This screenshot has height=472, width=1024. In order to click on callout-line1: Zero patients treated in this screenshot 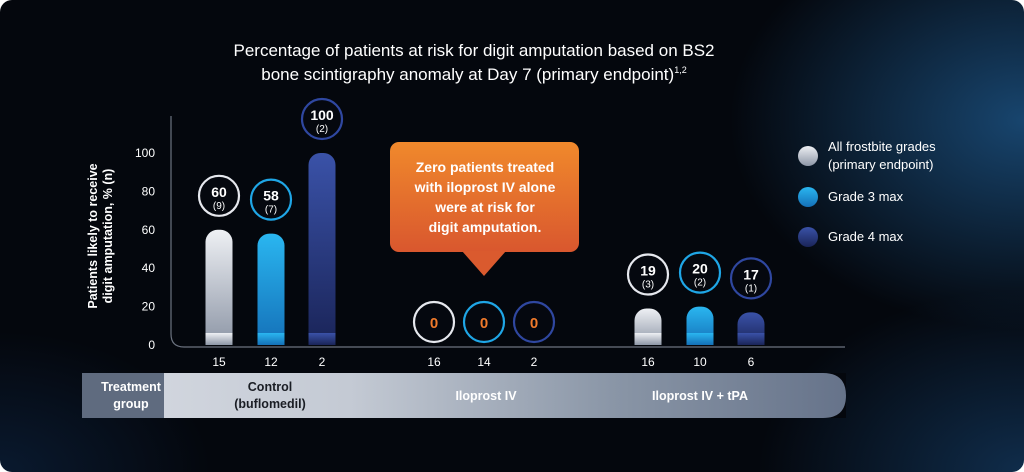, I will do `click(485, 167)`.